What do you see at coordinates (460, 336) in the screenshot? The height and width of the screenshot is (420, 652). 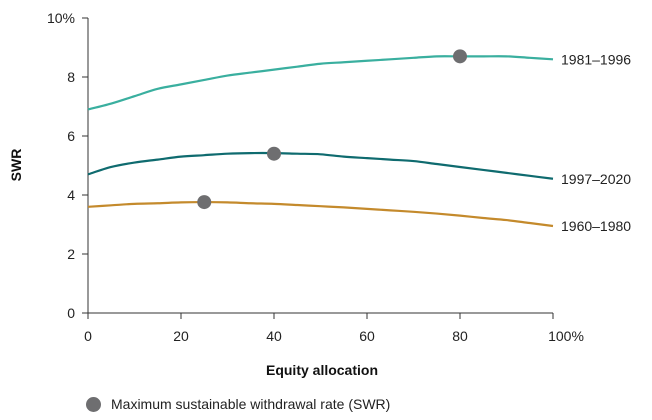 I see `x-tick-label: 80` at bounding box center [460, 336].